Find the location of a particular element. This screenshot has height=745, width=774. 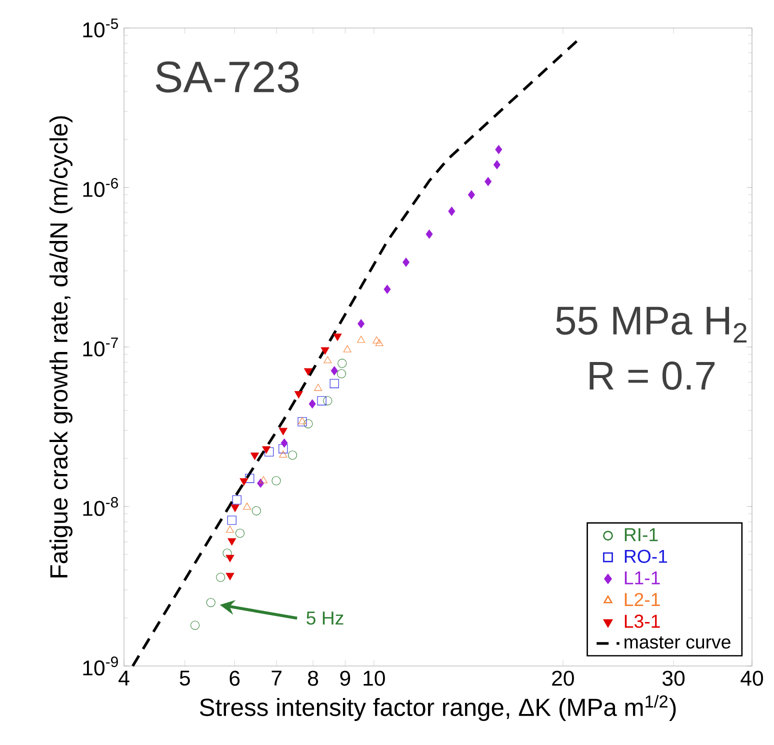

legend-label: RO-1 is located at coordinates (646, 556).